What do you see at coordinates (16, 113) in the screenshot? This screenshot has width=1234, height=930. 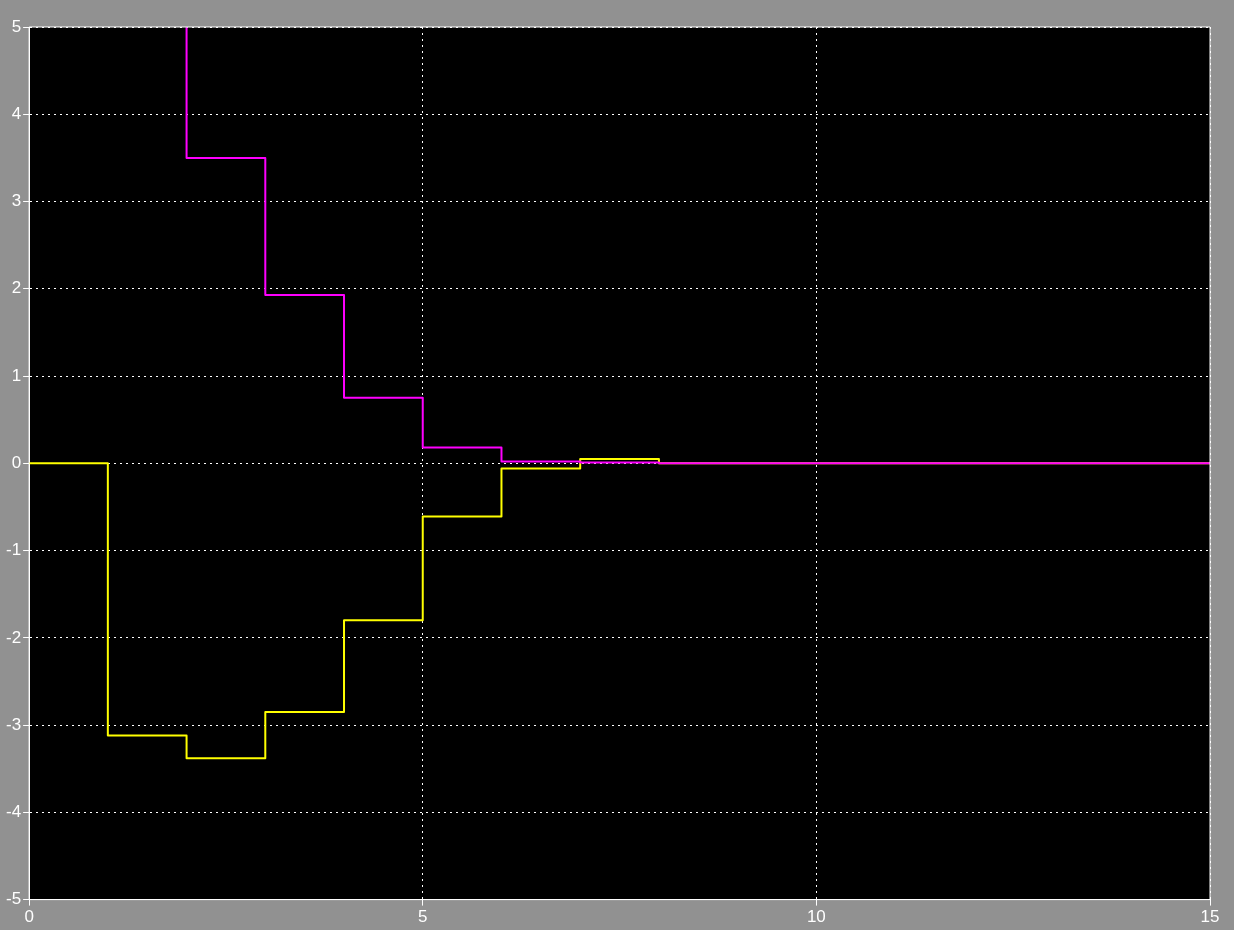 I see `y-tick-label: 4` at bounding box center [16, 113].